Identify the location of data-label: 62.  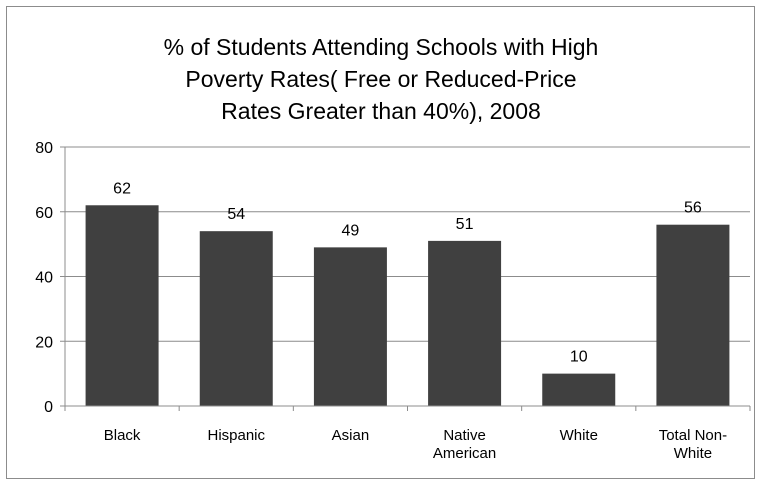
(122, 188).